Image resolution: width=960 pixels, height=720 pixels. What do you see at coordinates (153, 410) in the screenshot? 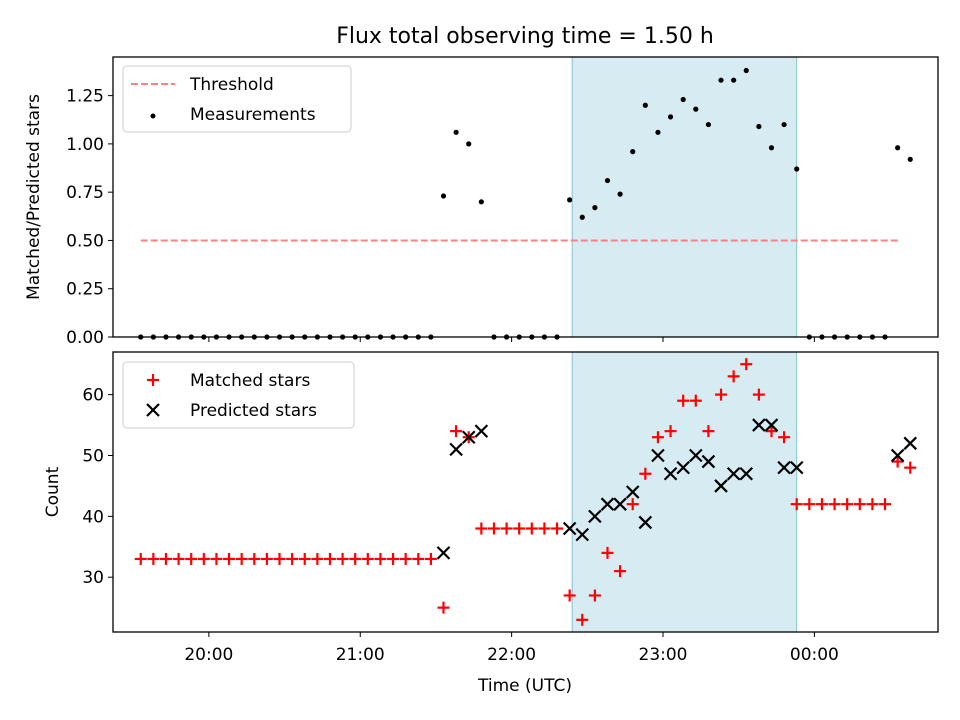
I see `legend-predicted-marker` at bounding box center [153, 410].